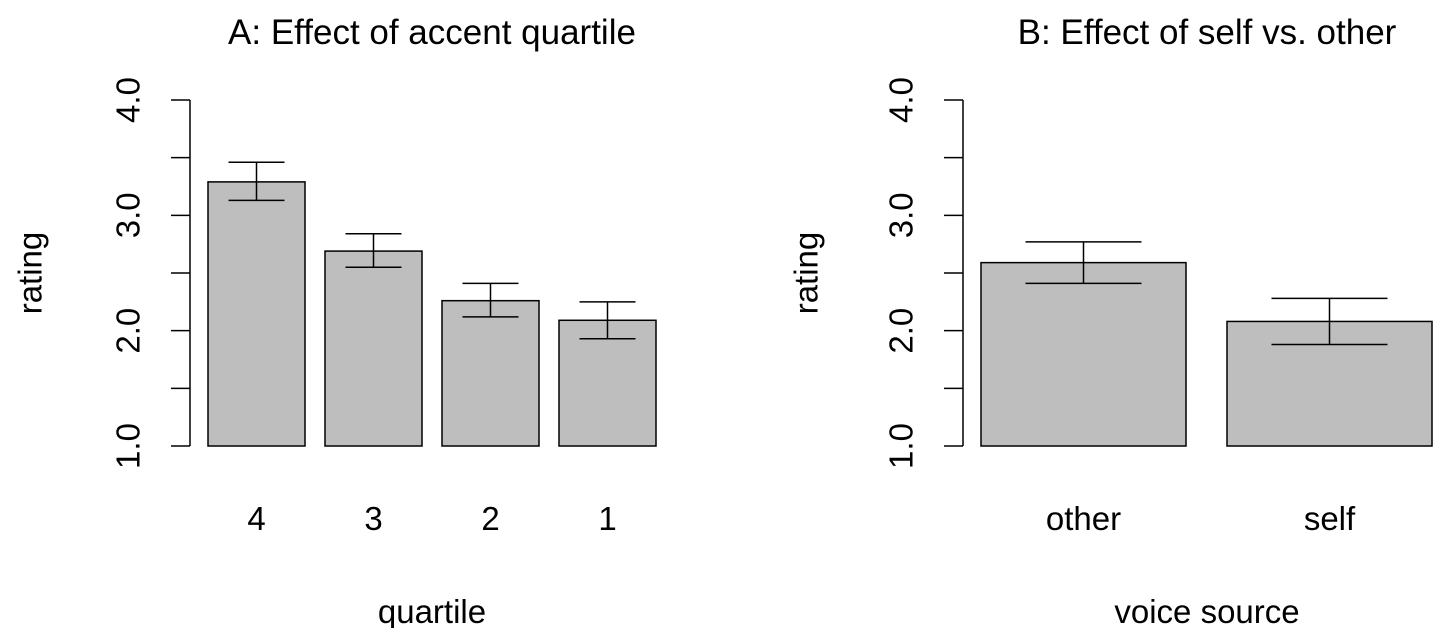 The height and width of the screenshot is (628, 1438). I want to click on x-tick-label: other, so click(1083, 518).